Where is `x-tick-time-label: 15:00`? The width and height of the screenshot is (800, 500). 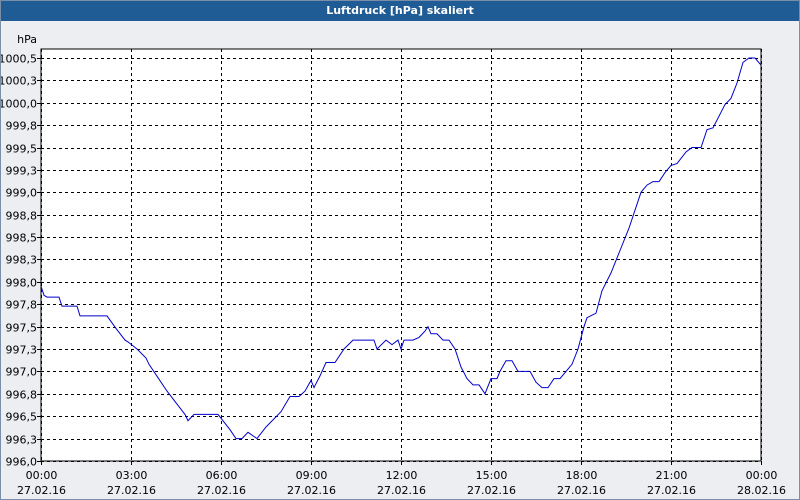
x-tick-time-label: 15:00 is located at coordinates (492, 475).